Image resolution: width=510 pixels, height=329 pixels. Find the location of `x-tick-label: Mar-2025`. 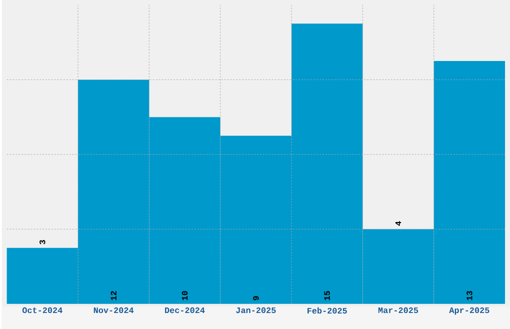

x-tick-label: Mar-2025 is located at coordinates (398, 310).